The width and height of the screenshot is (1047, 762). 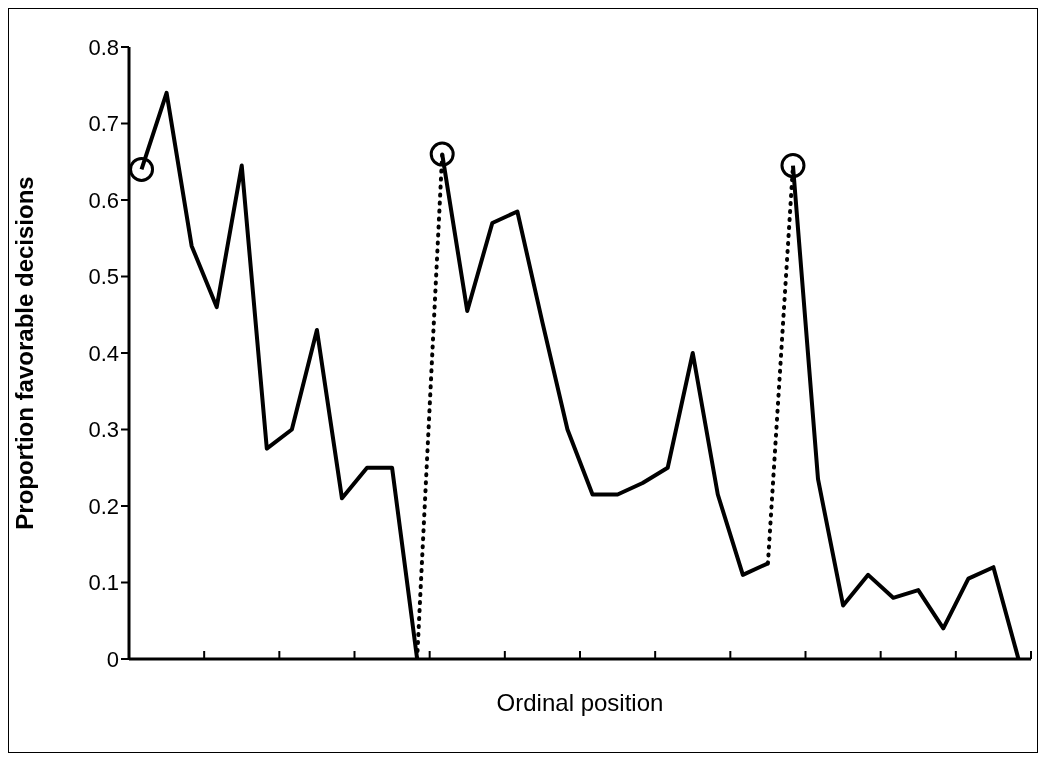 I want to click on y-tick-label: 0.7, so click(x=103, y=124).